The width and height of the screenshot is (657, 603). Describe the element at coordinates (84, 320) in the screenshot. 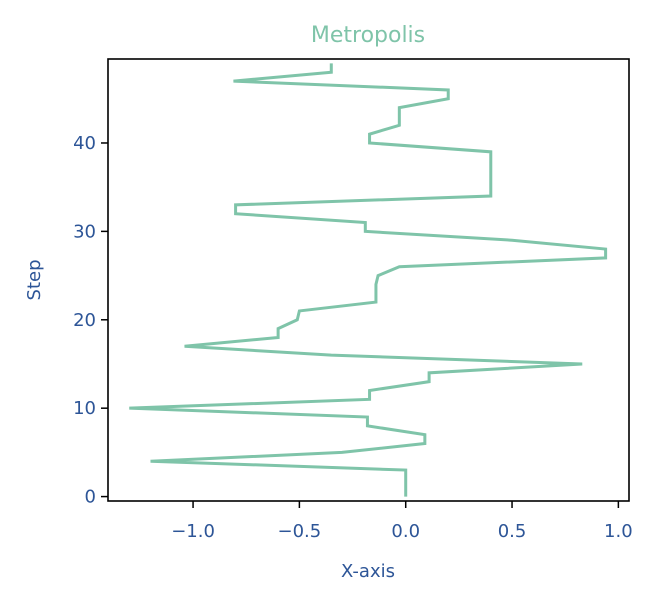

I see `y-tick-label: 20` at that location.